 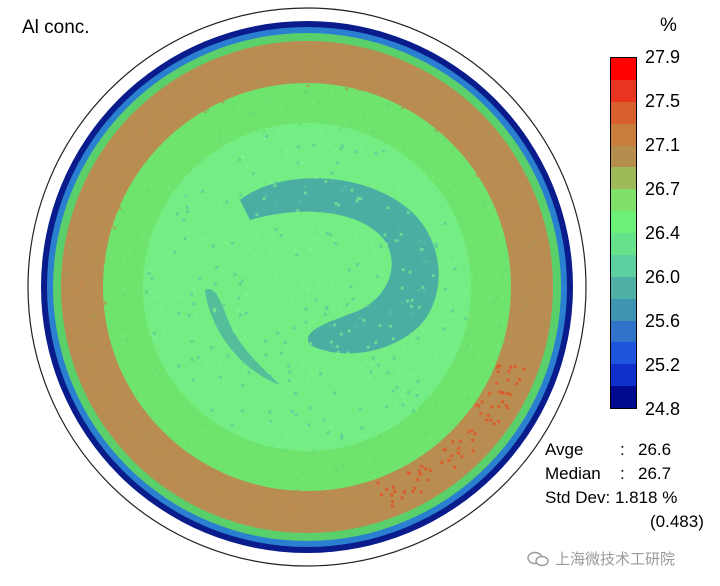 What do you see at coordinates (564, 449) in the screenshot?
I see `stat-average-label: Avge` at bounding box center [564, 449].